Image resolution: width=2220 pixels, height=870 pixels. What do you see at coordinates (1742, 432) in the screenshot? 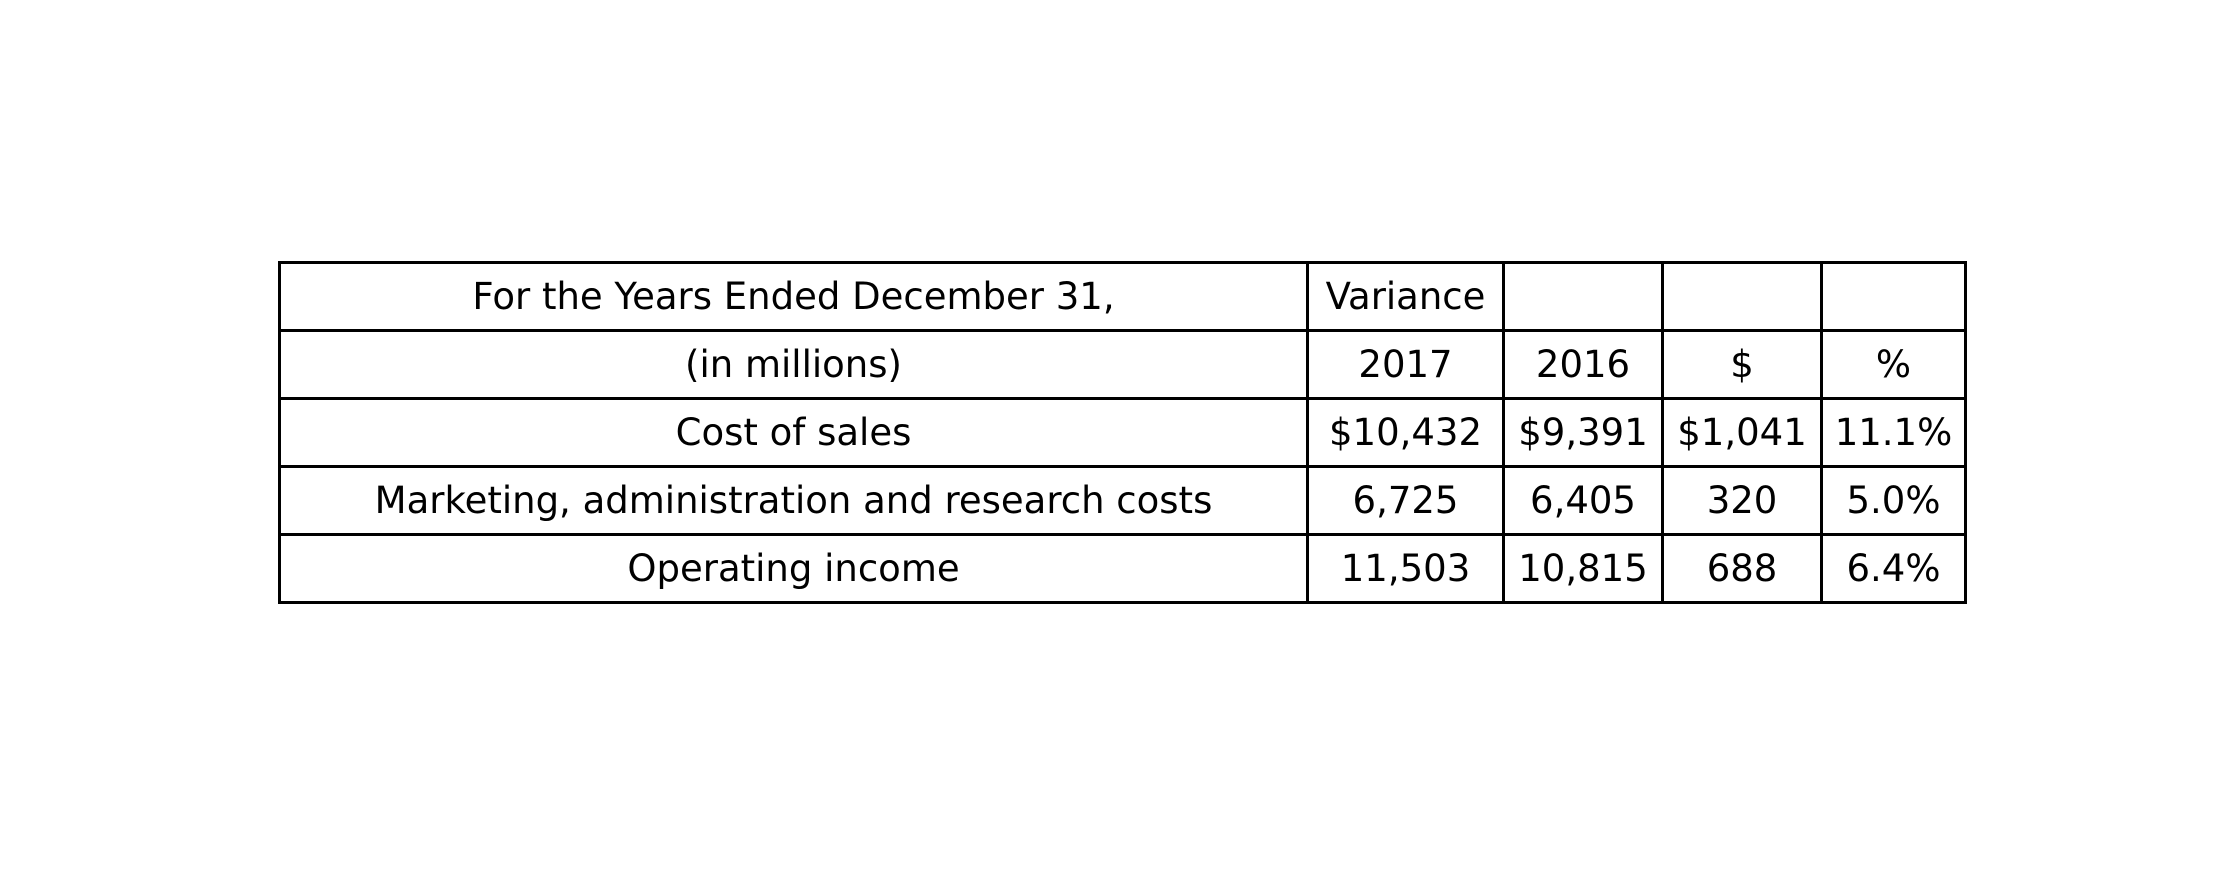
I see `table-cell: $1,041` at bounding box center [1742, 432].